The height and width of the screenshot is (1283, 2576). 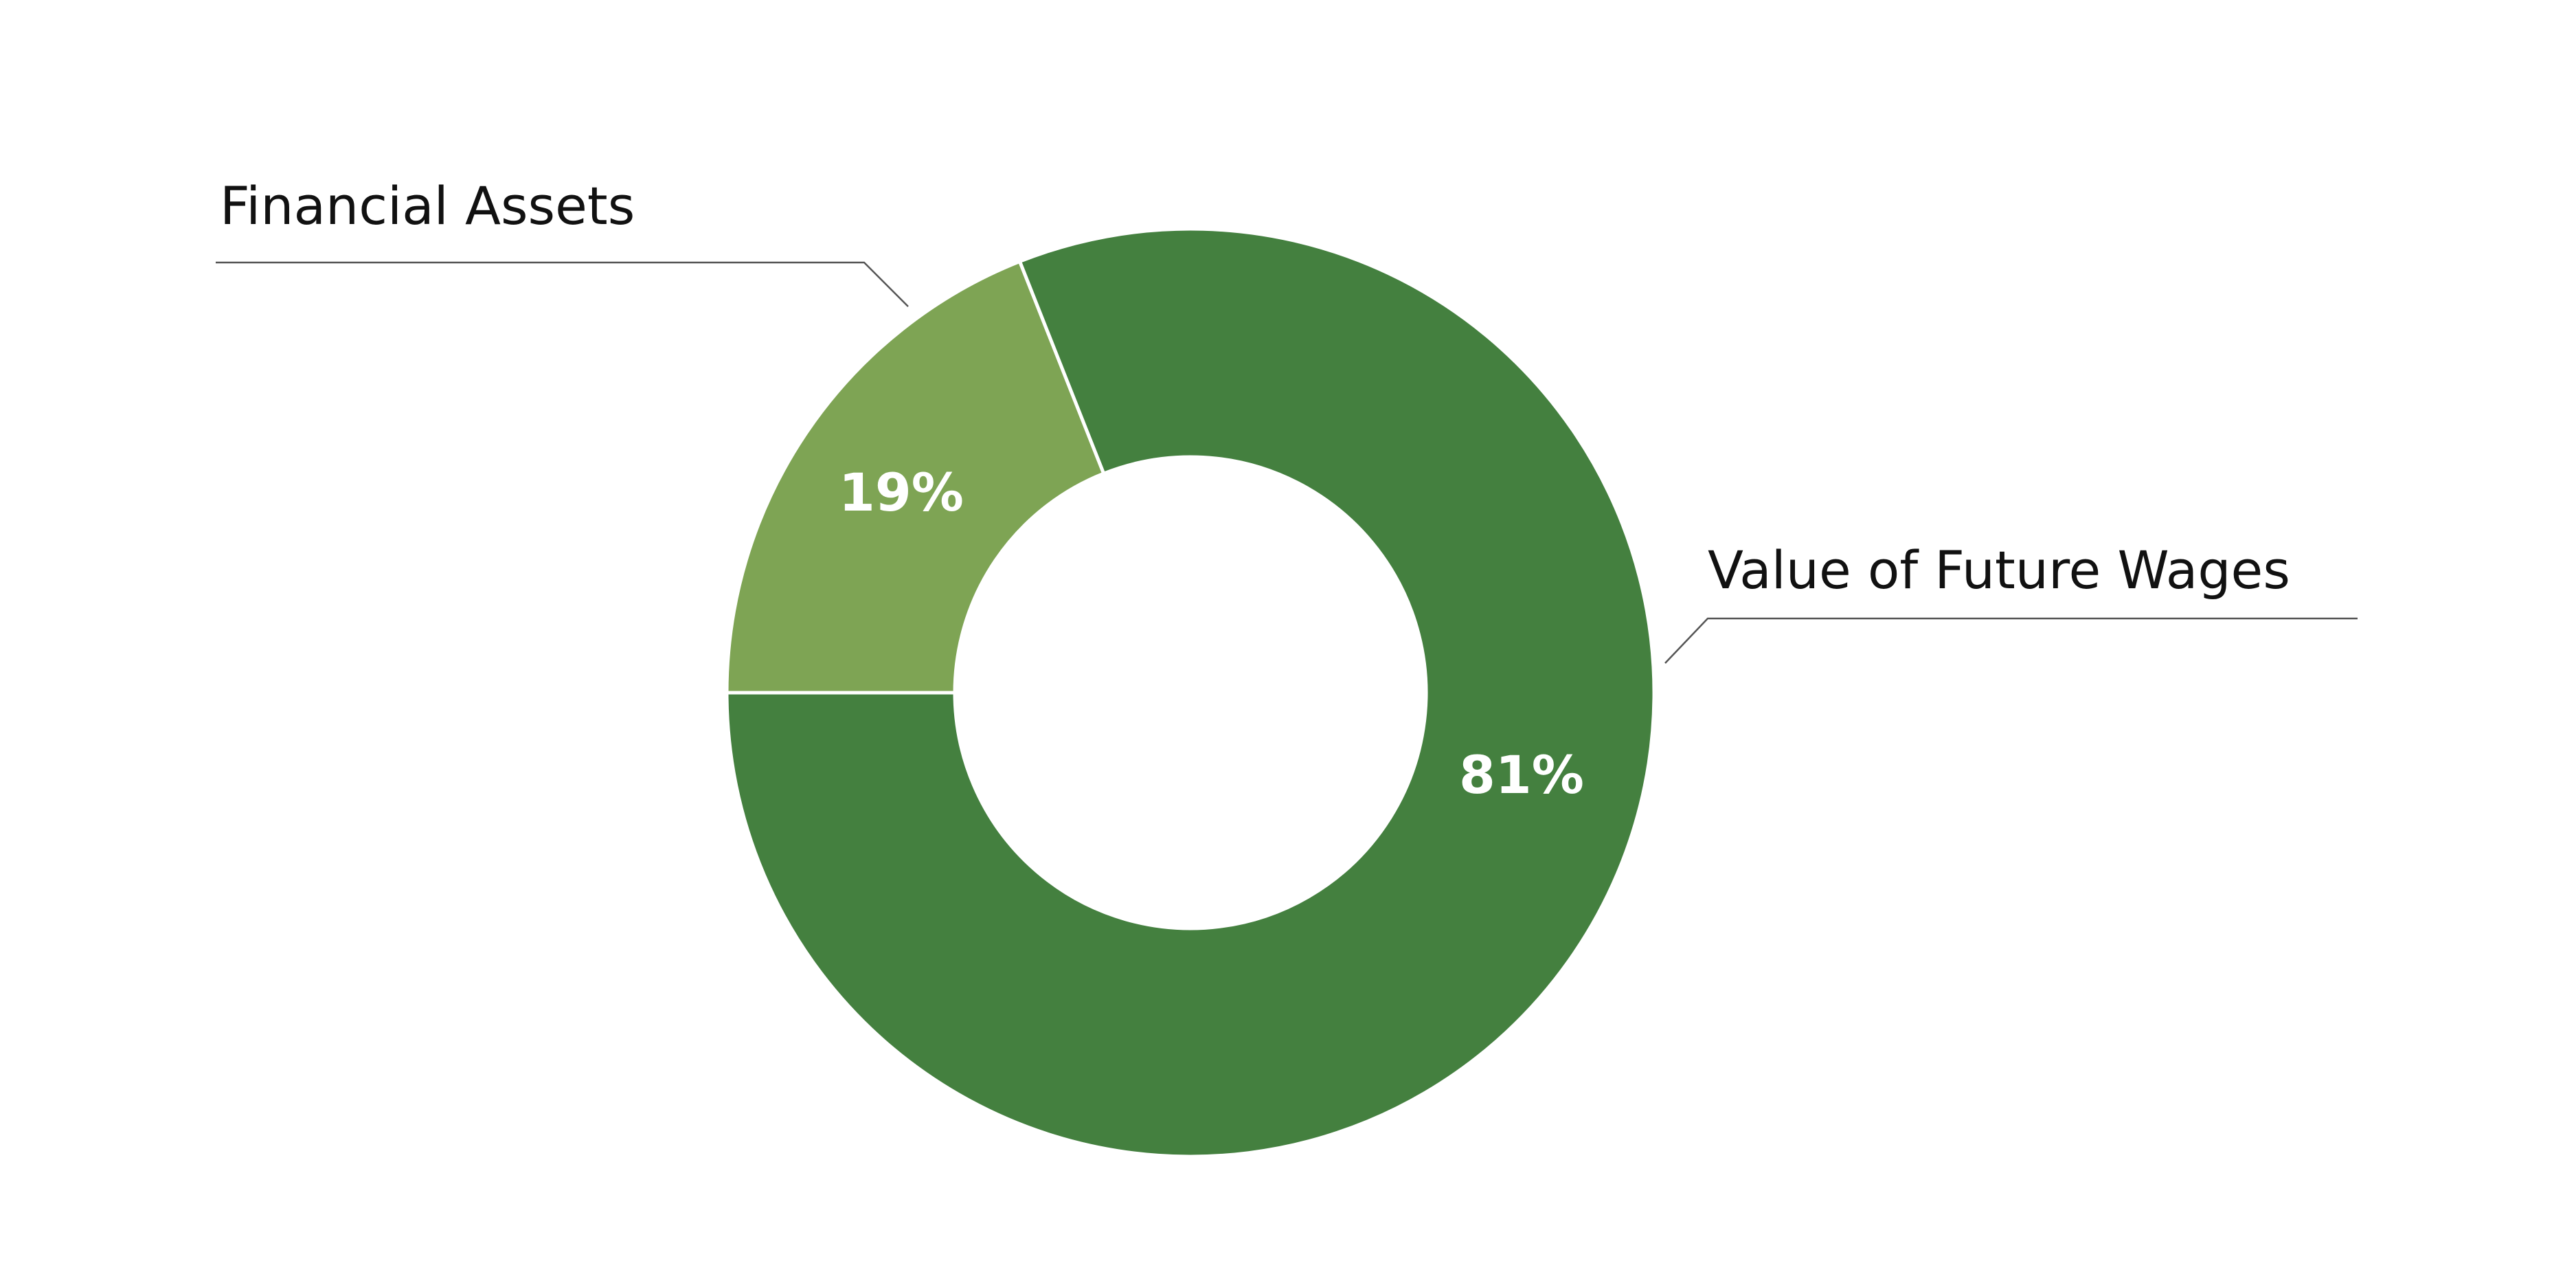 What do you see at coordinates (1521, 774) in the screenshot?
I see `value-label: 81%` at bounding box center [1521, 774].